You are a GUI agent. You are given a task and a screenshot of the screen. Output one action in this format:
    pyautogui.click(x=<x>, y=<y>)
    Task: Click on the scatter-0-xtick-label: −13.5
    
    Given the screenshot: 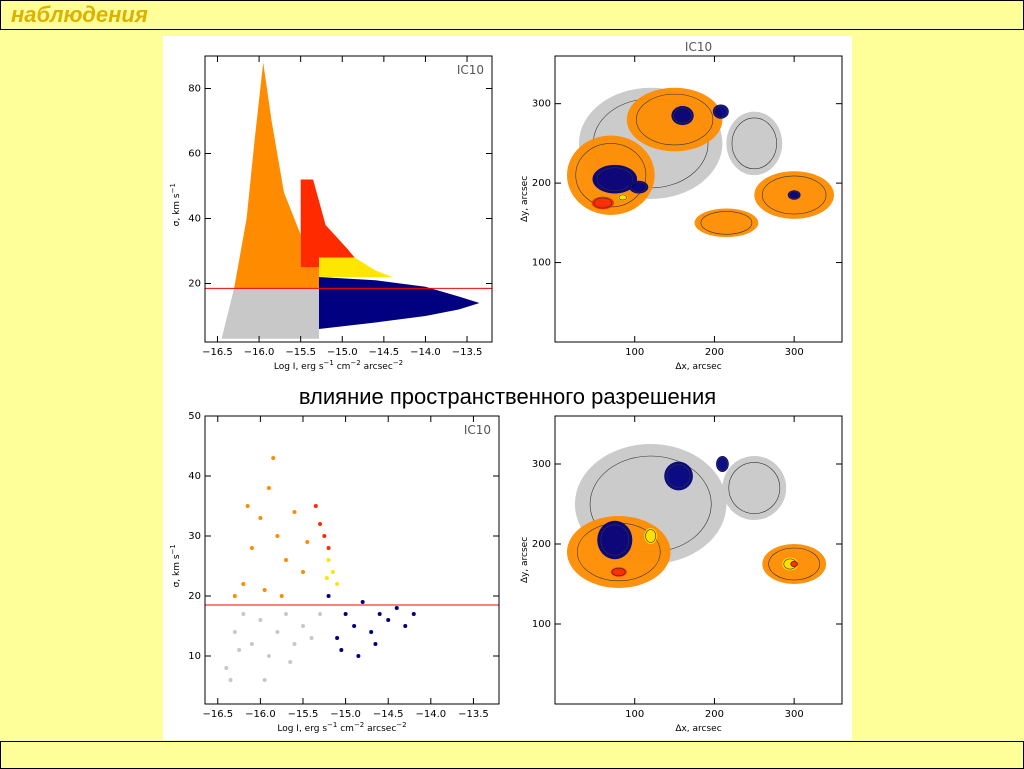 What is the action you would take?
    pyautogui.click(x=467, y=352)
    